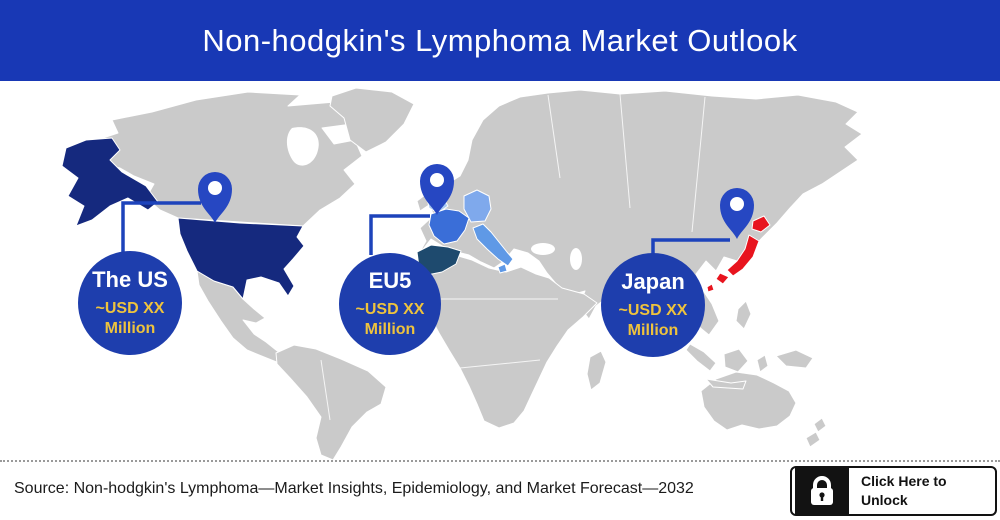 This screenshot has height=520, width=1000. Describe the element at coordinates (390, 280) in the screenshot. I see `eu5-label: EU5` at that location.